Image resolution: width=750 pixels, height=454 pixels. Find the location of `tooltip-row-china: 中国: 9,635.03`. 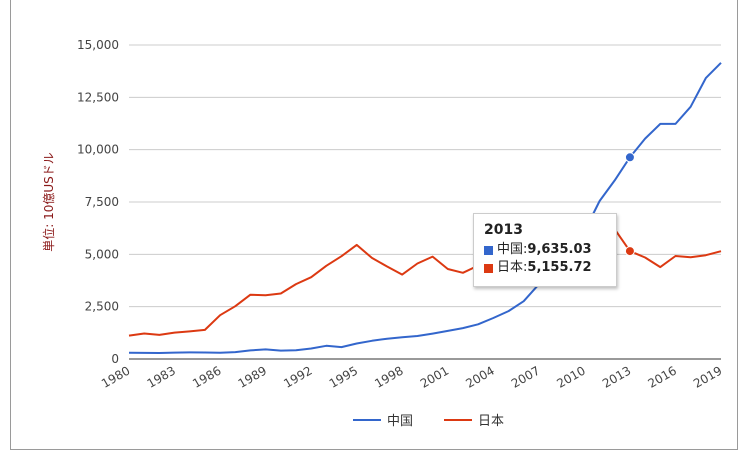

tooltip-row-china: 中国: 9,635.03 is located at coordinates (545, 250).